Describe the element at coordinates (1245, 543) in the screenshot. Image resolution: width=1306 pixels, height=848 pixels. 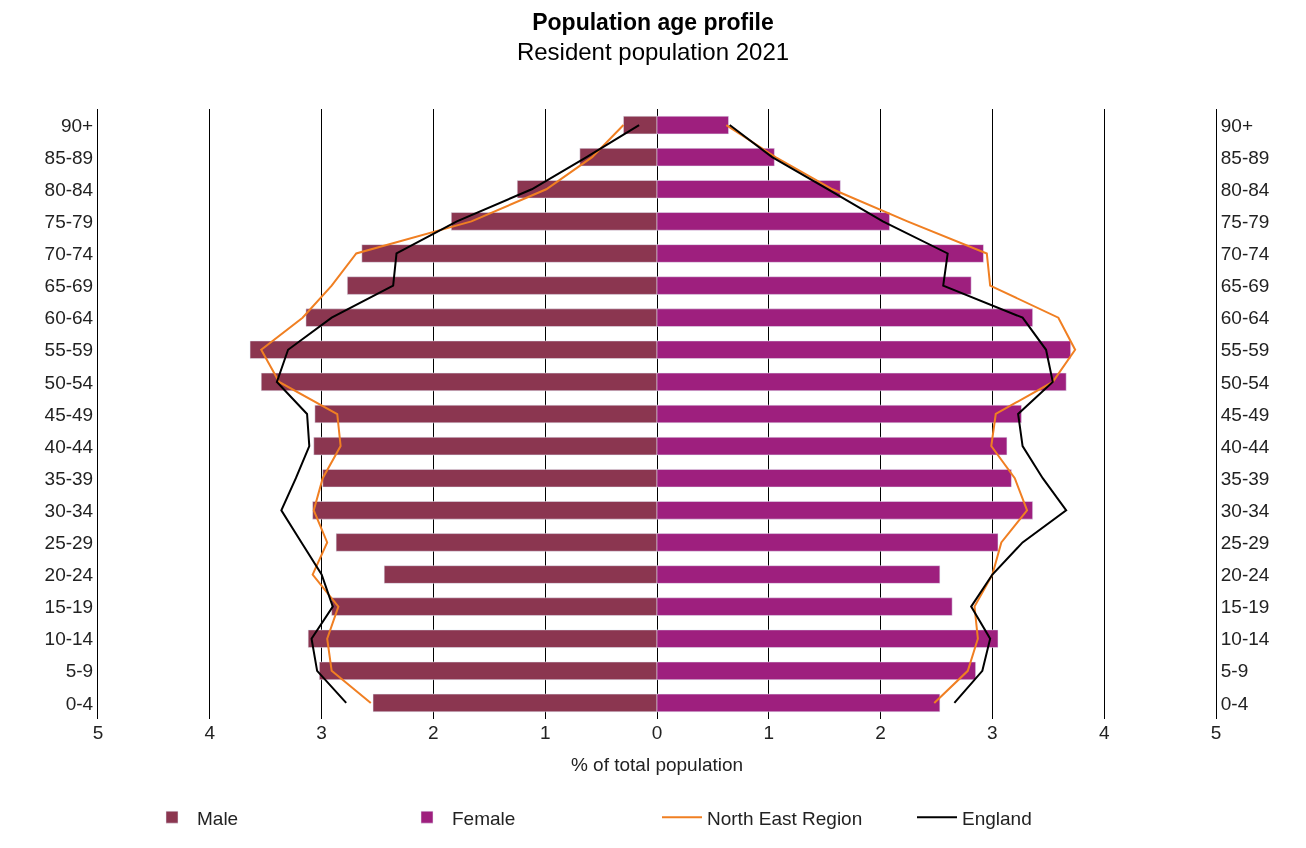
I see `category-label: 25-29` at that location.